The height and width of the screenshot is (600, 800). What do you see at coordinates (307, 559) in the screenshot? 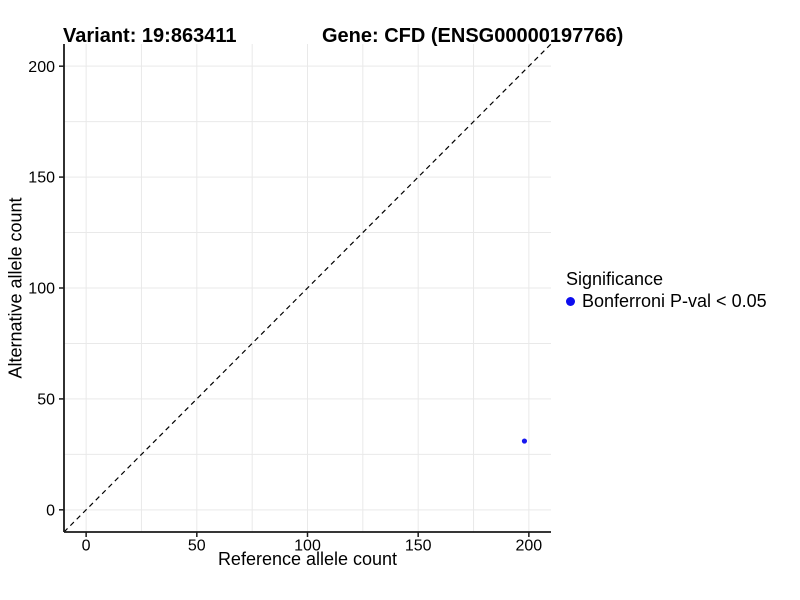
I see `x-axis-title: Reference allele count` at bounding box center [307, 559].